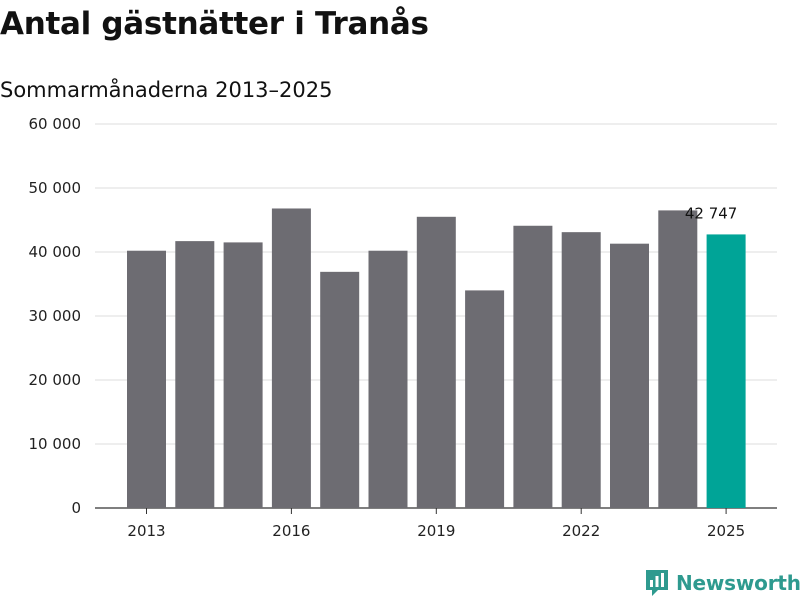 The image size is (800, 600). I want to click on bar-2025, so click(726, 371).